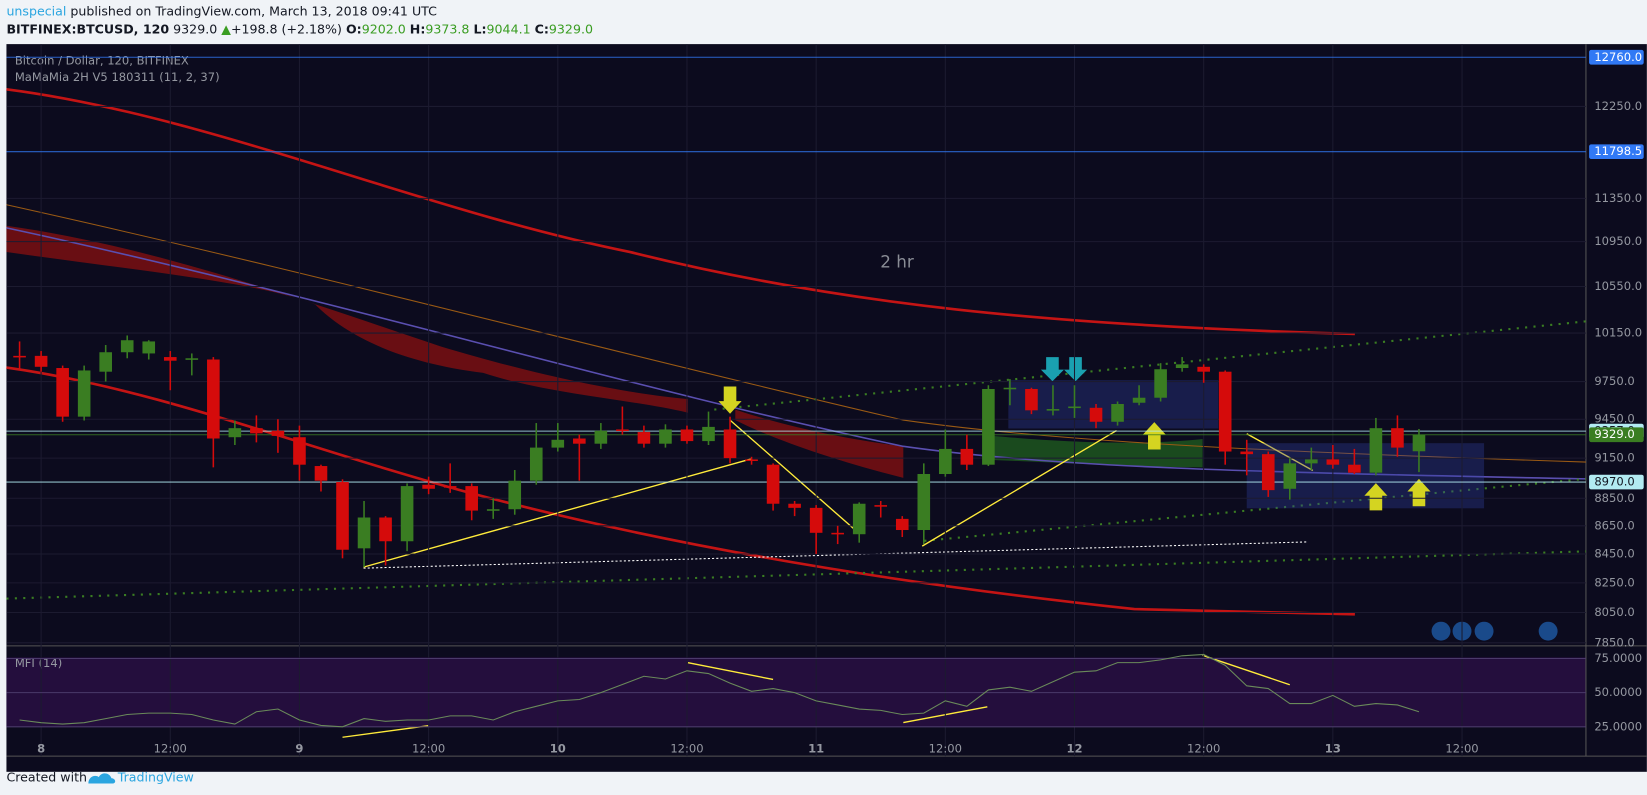 Image resolution: width=1647 pixels, height=795 pixels. I want to click on ohlc-key: H:, so click(418, 28).